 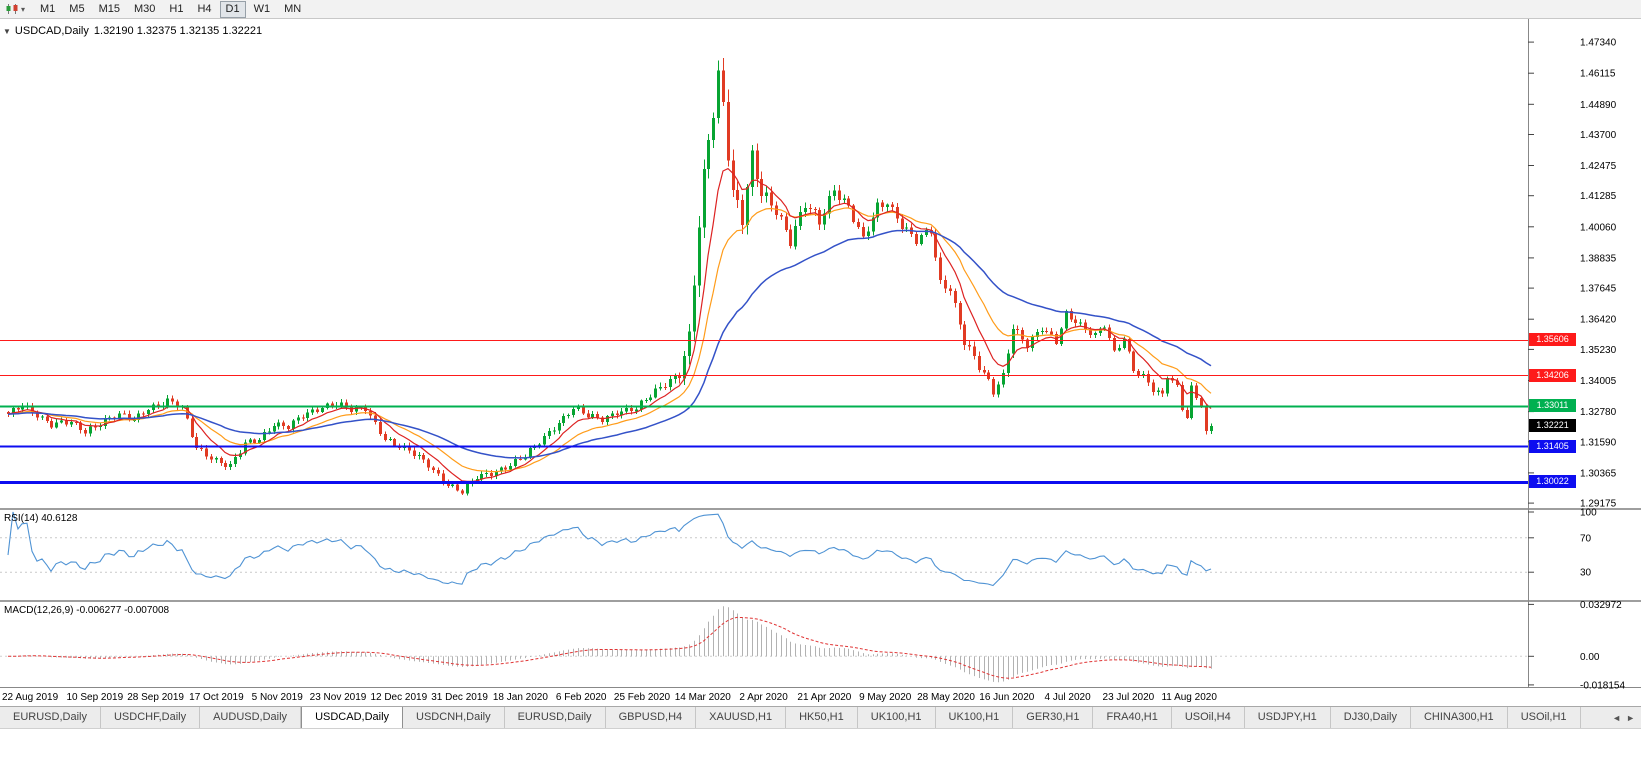 I want to click on mini-candles-icon, so click(x=12, y=9).